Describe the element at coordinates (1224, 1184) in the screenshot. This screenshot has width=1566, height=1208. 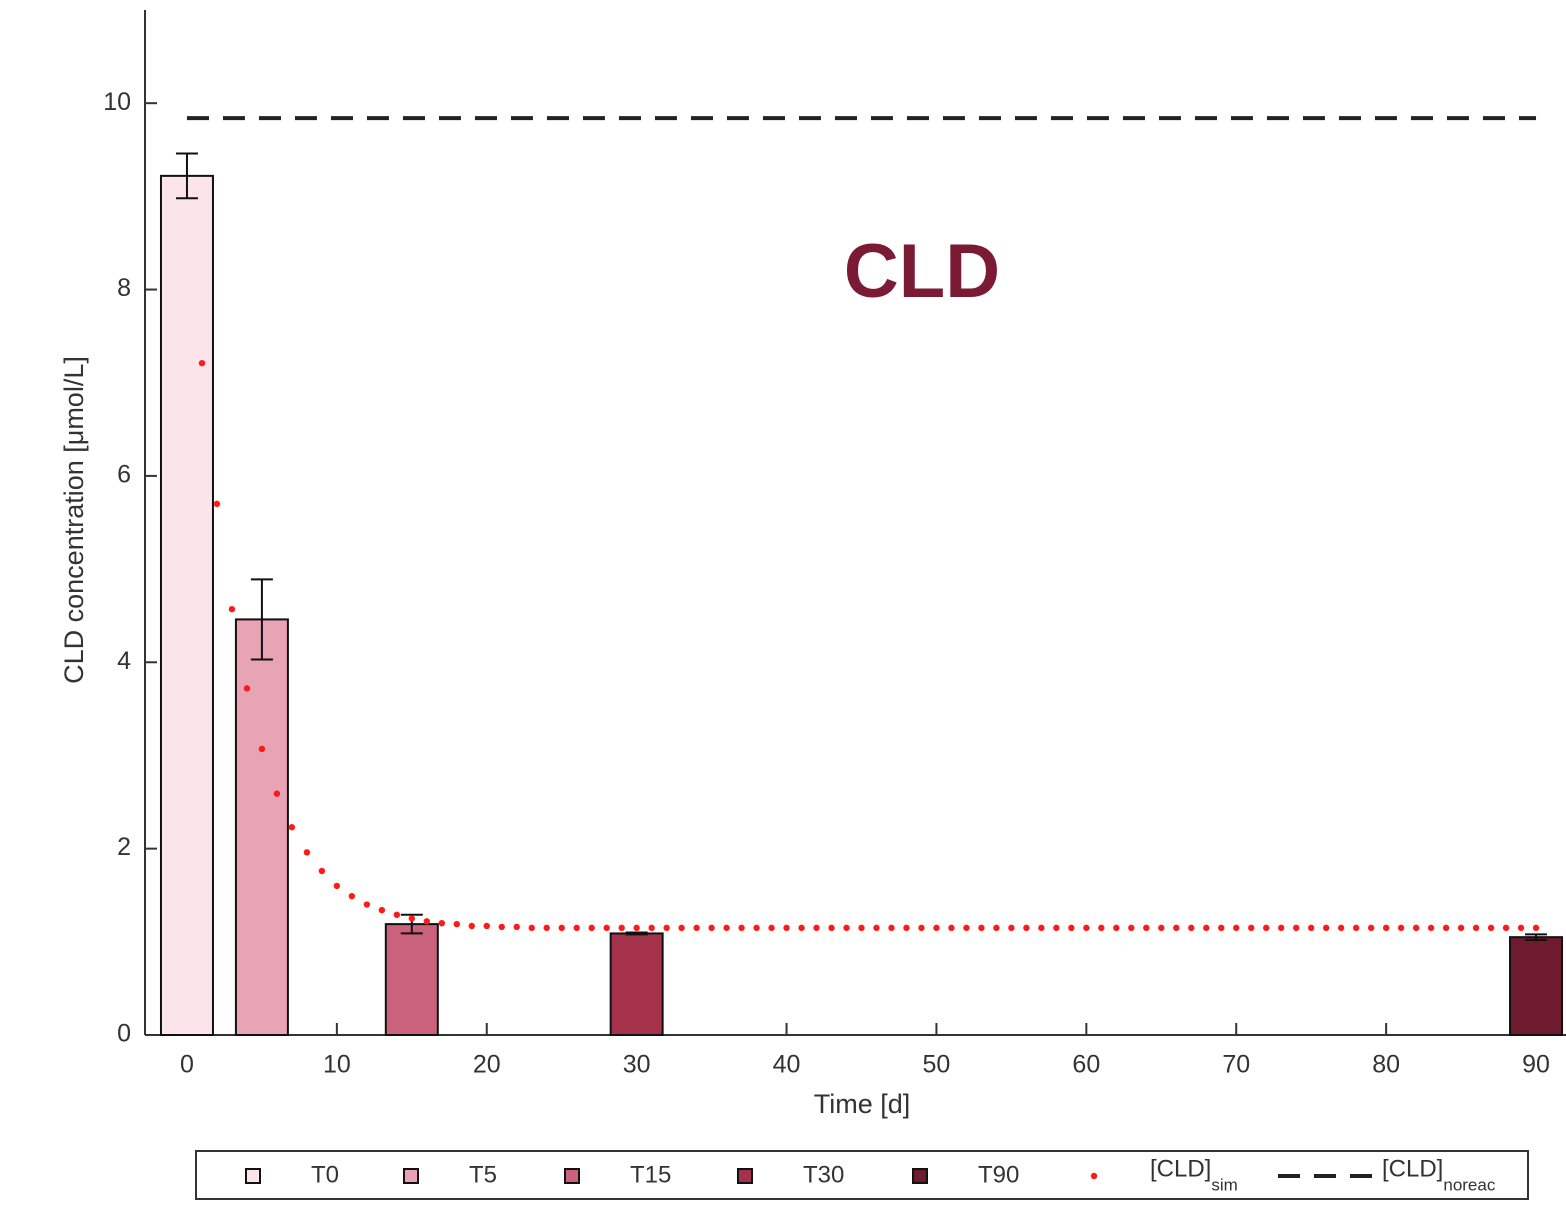
I see `legend-subscript: sim` at that location.